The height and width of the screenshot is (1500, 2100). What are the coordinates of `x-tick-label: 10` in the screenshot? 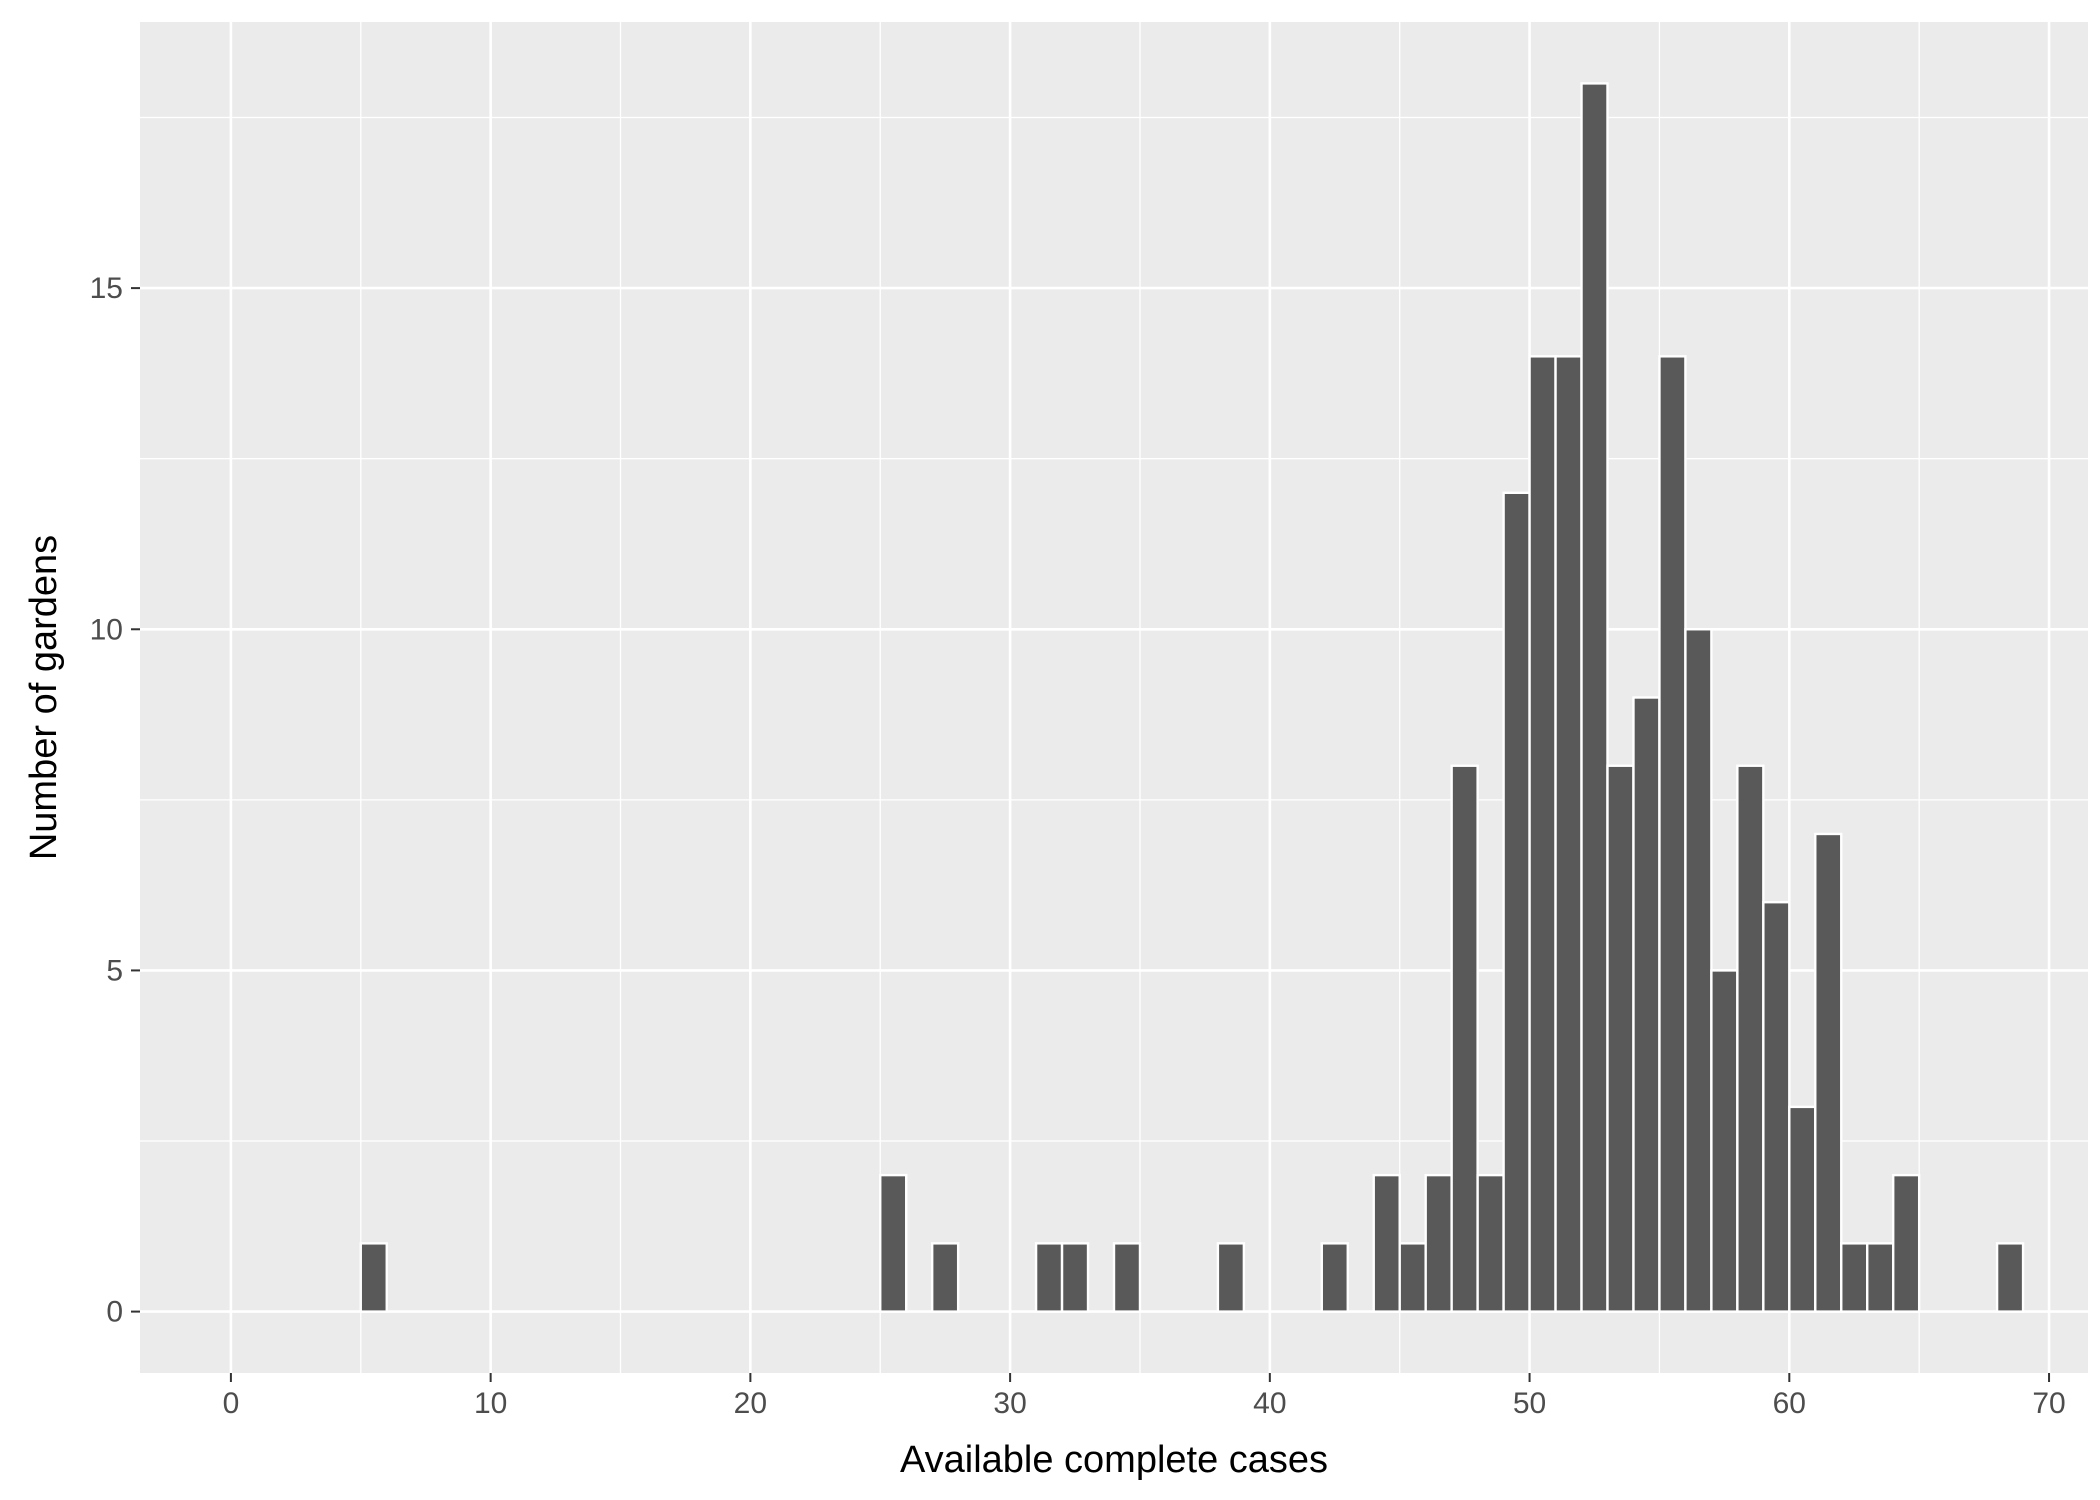 It's located at (490, 1403).